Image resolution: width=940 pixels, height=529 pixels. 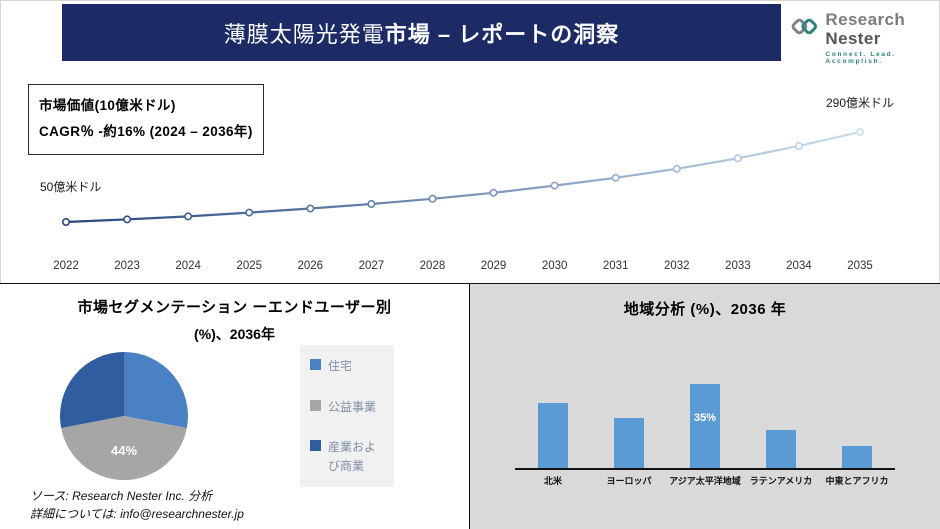 What do you see at coordinates (127, 219) in the screenshot?
I see `line-marker-2023` at bounding box center [127, 219].